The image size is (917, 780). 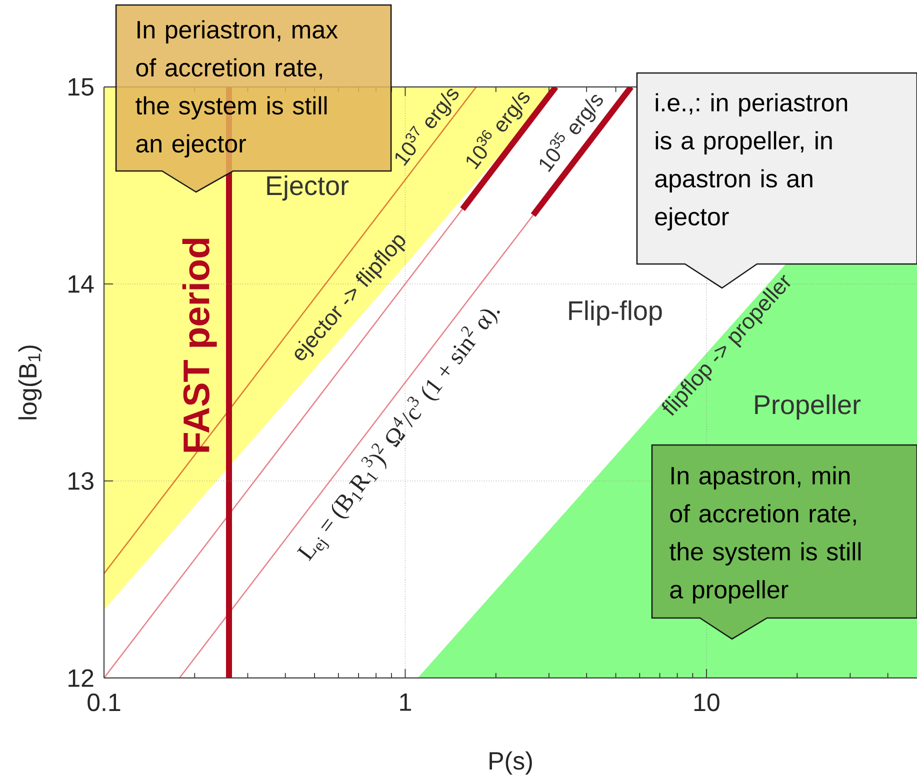 I want to click on y-tick-label: 12, so click(x=81, y=678).